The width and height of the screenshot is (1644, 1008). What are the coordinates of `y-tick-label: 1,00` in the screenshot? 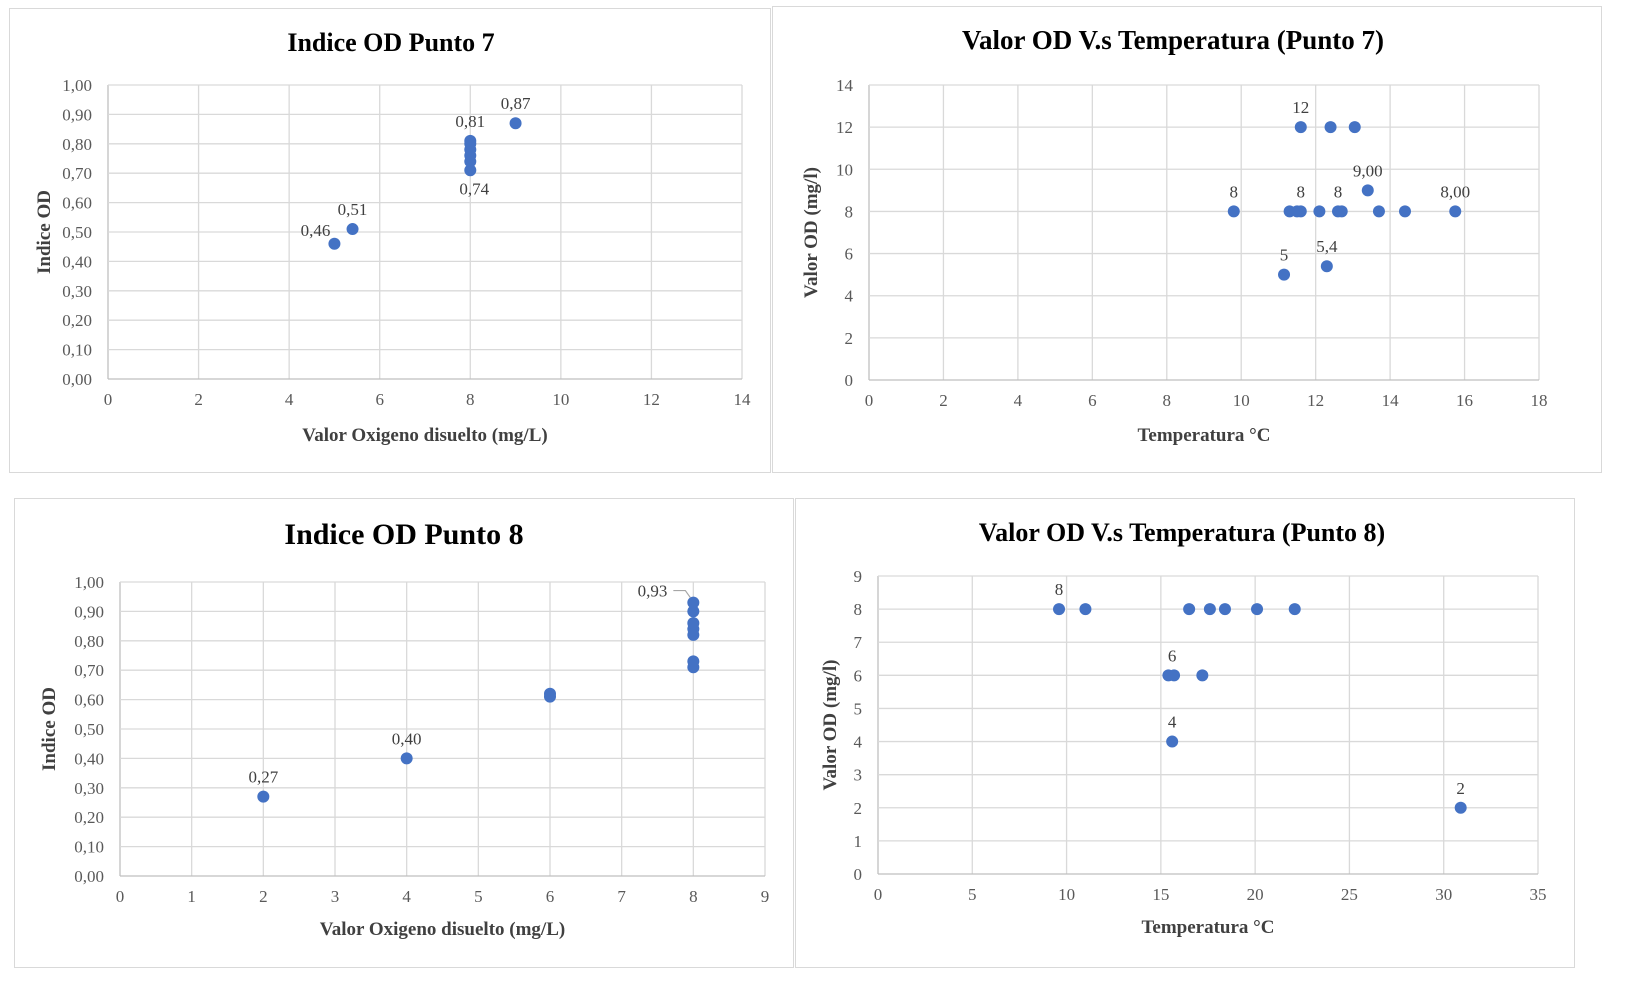 It's located at (89, 582).